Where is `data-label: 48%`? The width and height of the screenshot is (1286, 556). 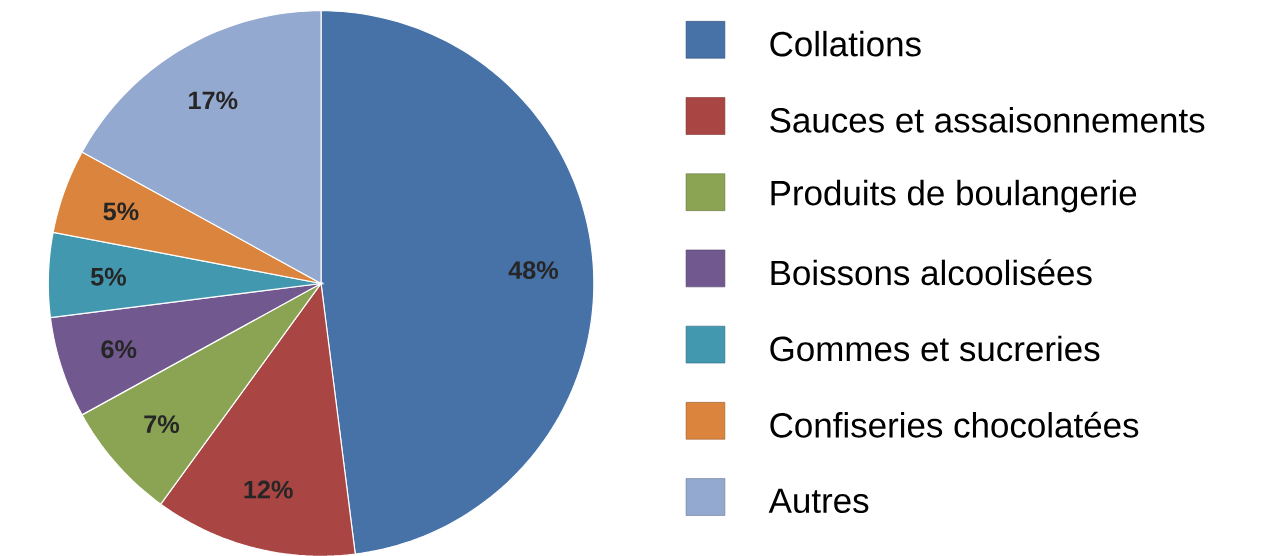
data-label: 48% is located at coordinates (533, 270).